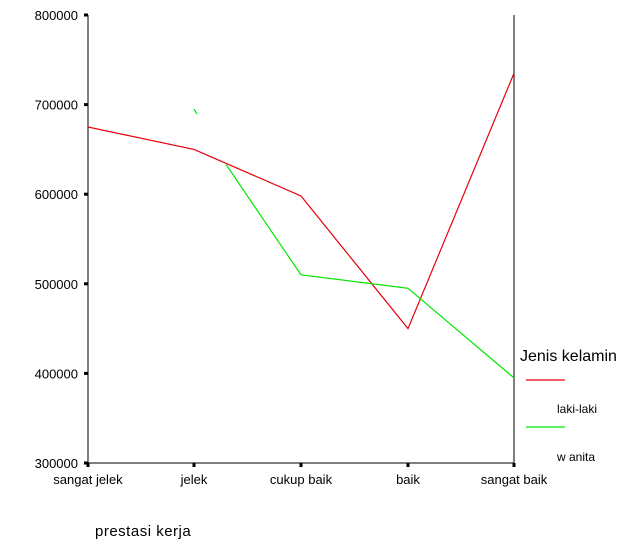 The height and width of the screenshot is (543, 643). Describe the element at coordinates (408, 479) in the screenshot. I see `x-tick-label: baik` at that location.